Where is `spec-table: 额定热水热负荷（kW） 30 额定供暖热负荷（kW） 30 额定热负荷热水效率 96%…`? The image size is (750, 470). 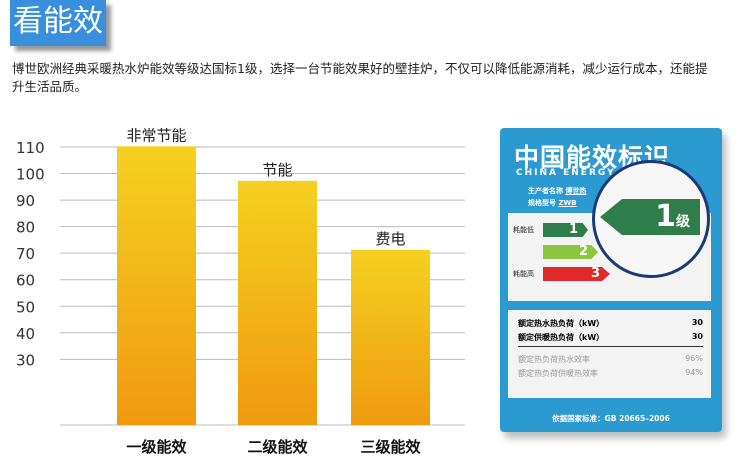 spec-table: 额定热水热负荷（kW） 30 额定供暖热负荷（kW） 30 额定热负荷热水效率 96%… is located at coordinates (609, 354).